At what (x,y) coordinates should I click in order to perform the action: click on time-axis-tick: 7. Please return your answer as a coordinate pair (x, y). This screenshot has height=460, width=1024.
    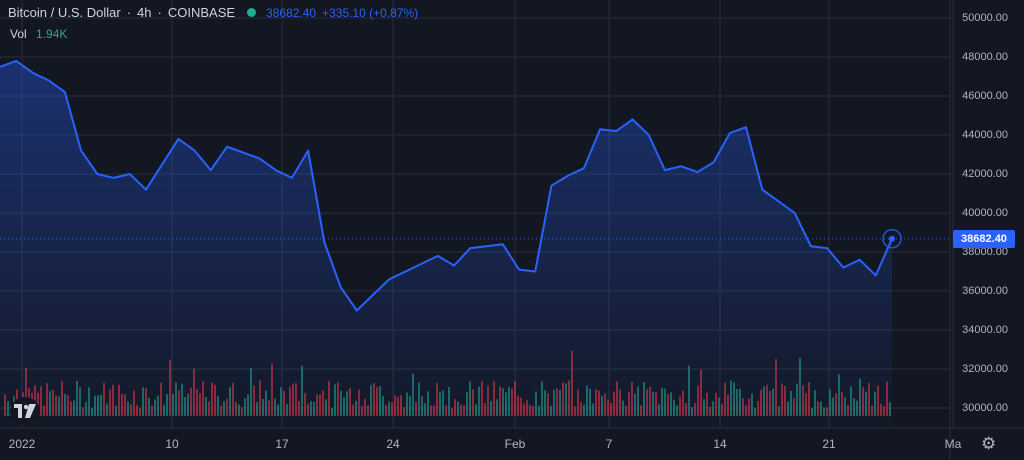
    Looking at the image, I should click on (609, 444).